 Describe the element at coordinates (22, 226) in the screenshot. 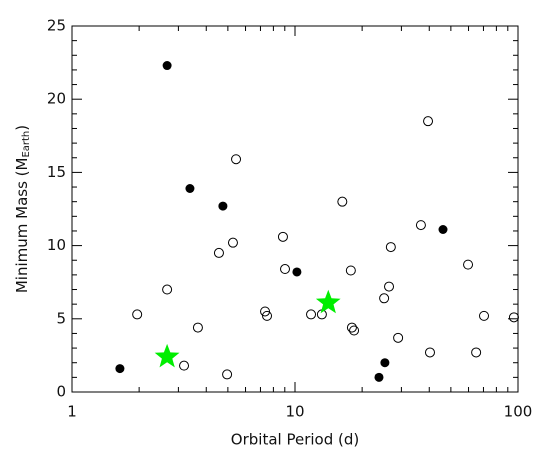

I see `y-axis-title-main: Minimum Mass (M` at that location.